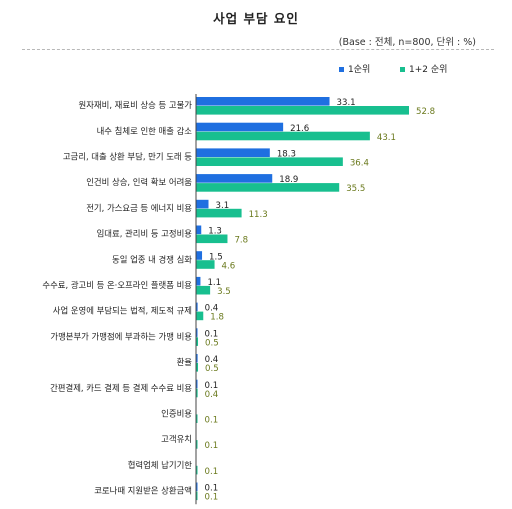  Describe the element at coordinates (428, 69) in the screenshot. I see `legend-label-series-2: 1+2 순위` at that location.